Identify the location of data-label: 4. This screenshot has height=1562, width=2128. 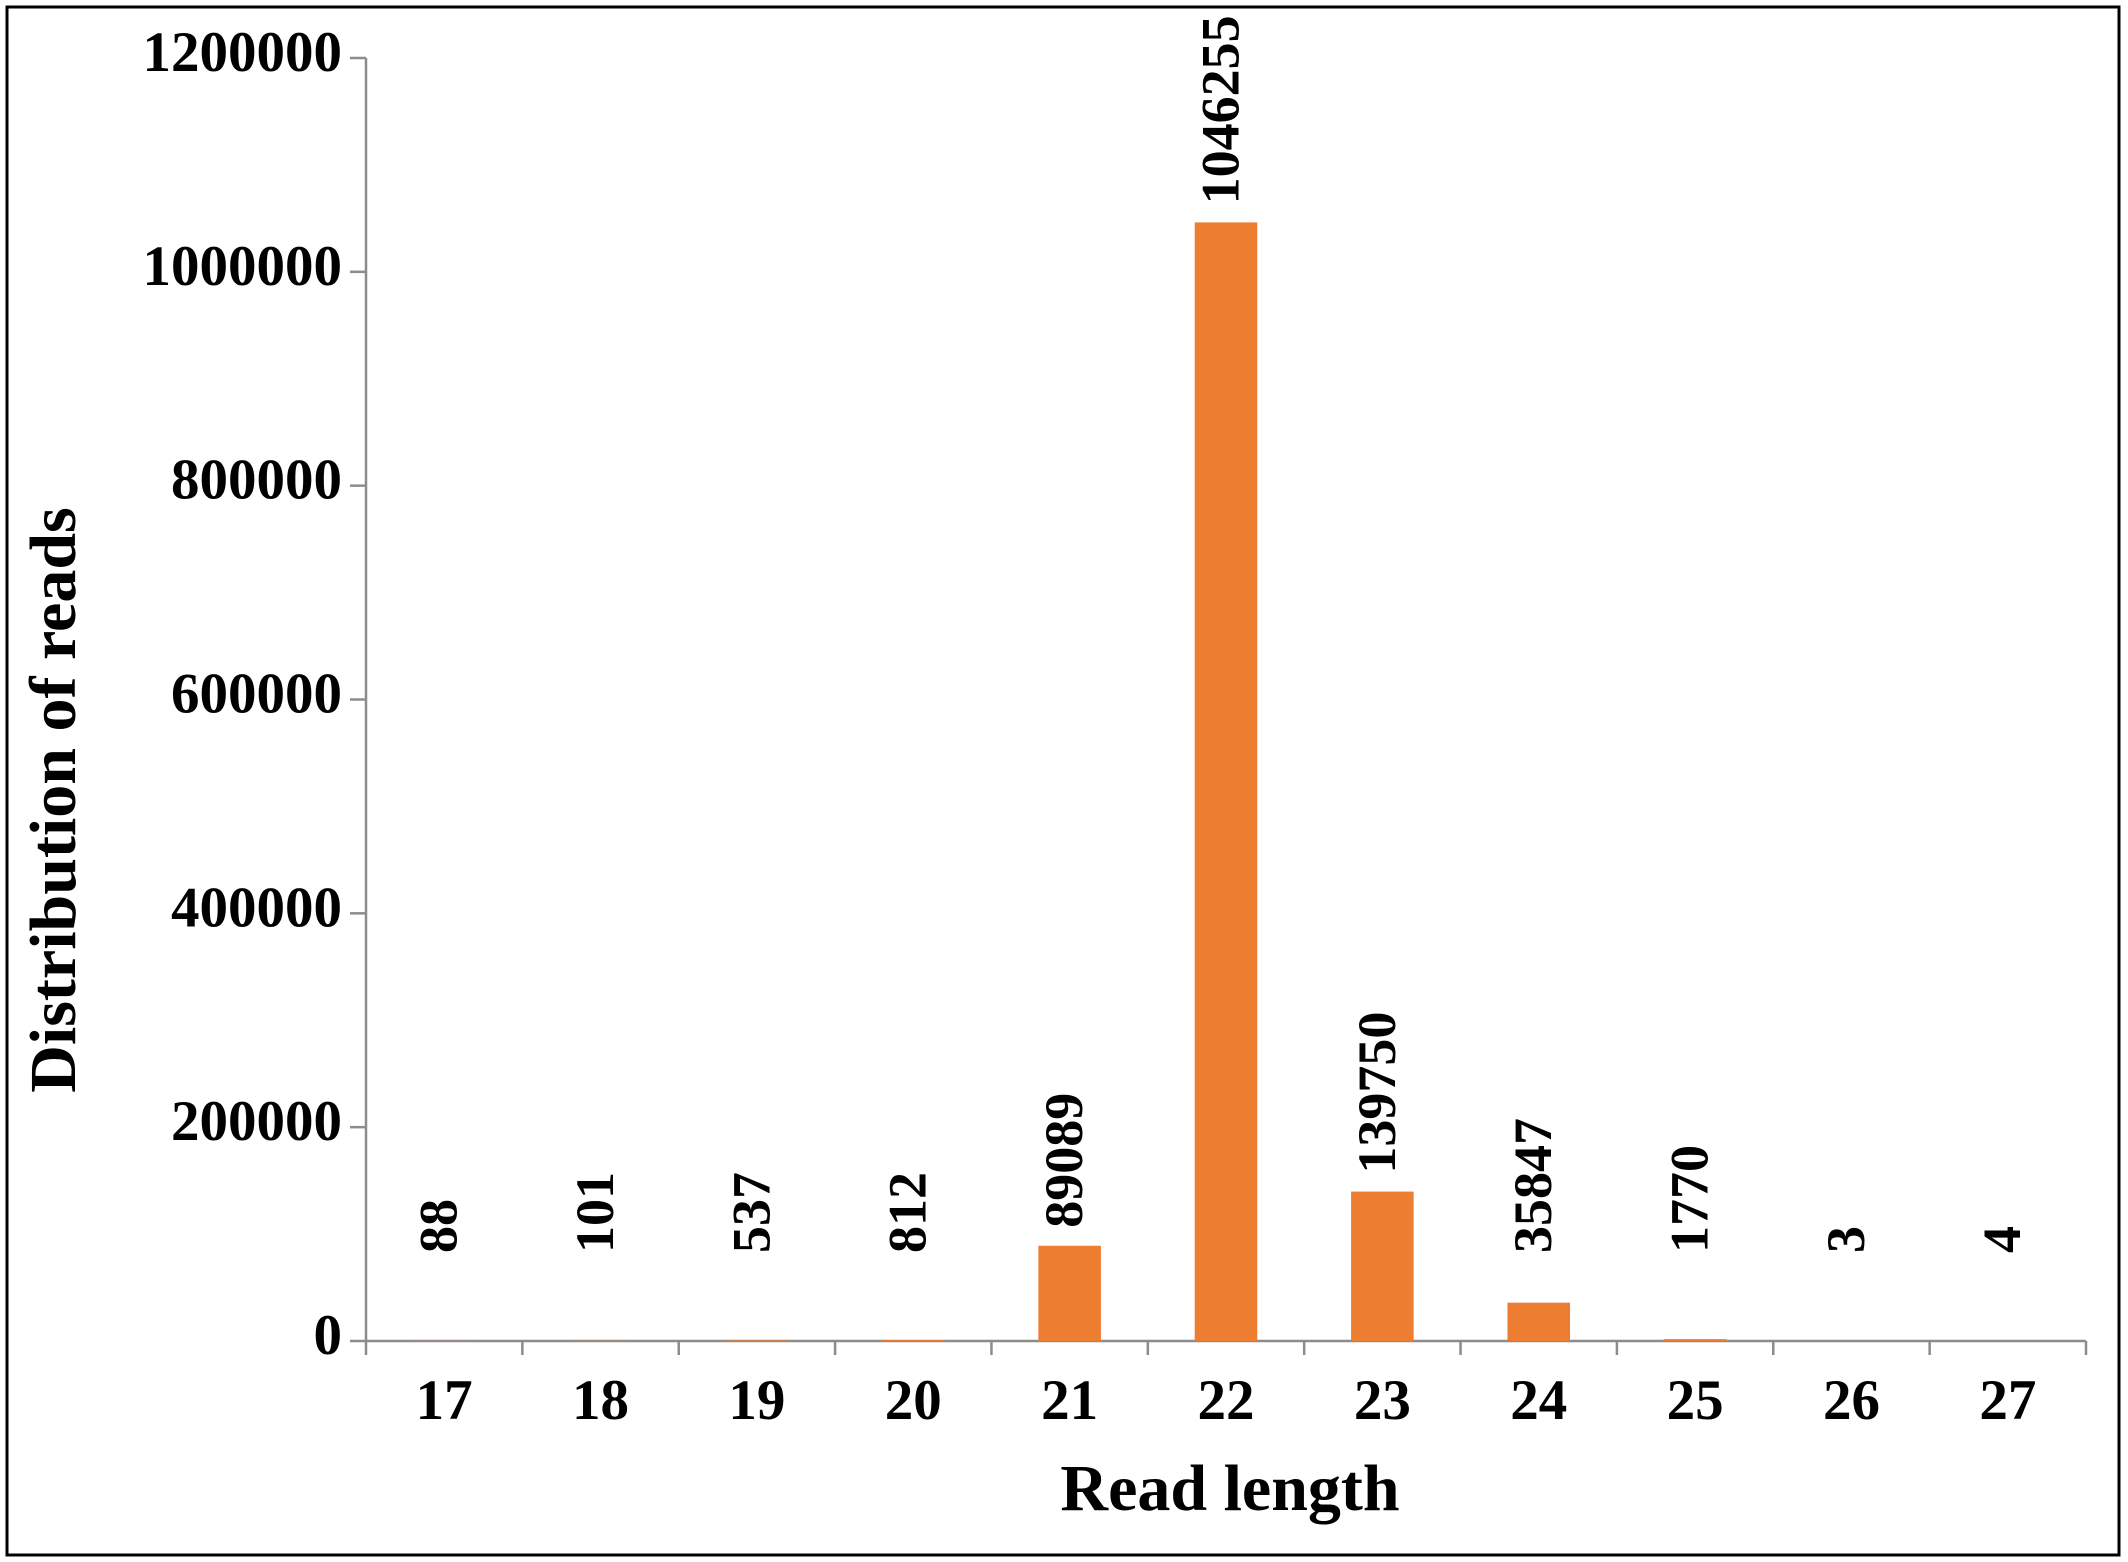
(2002, 1239).